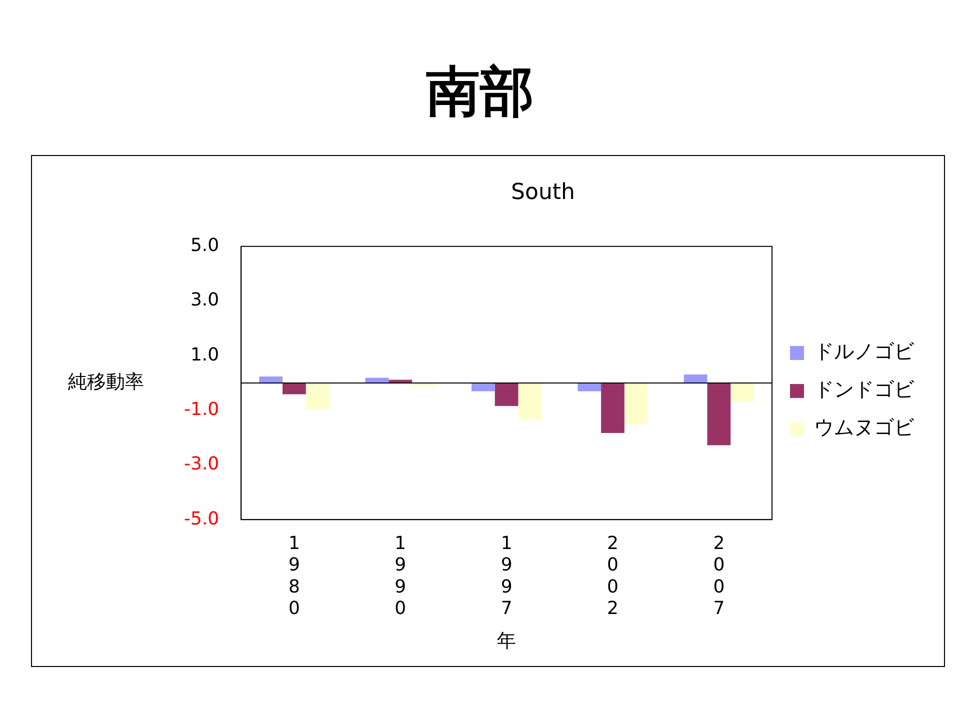  What do you see at coordinates (506, 641) in the screenshot?
I see `x-axis-title: 年` at bounding box center [506, 641].